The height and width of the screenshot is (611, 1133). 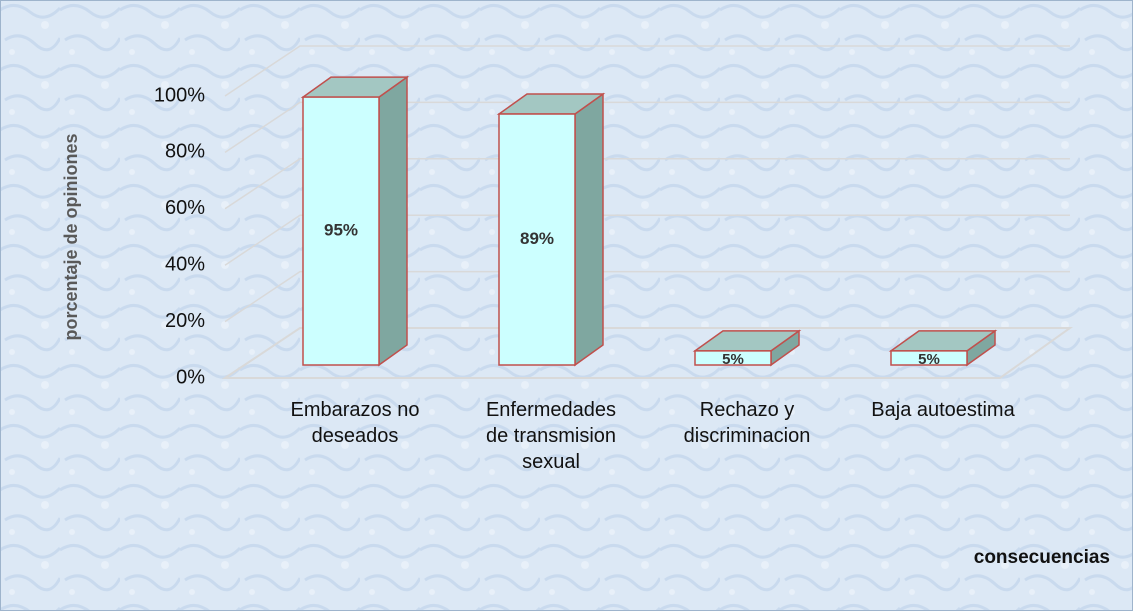 What do you see at coordinates (185, 321) in the screenshot?
I see `y-tick-label: 20%` at bounding box center [185, 321].